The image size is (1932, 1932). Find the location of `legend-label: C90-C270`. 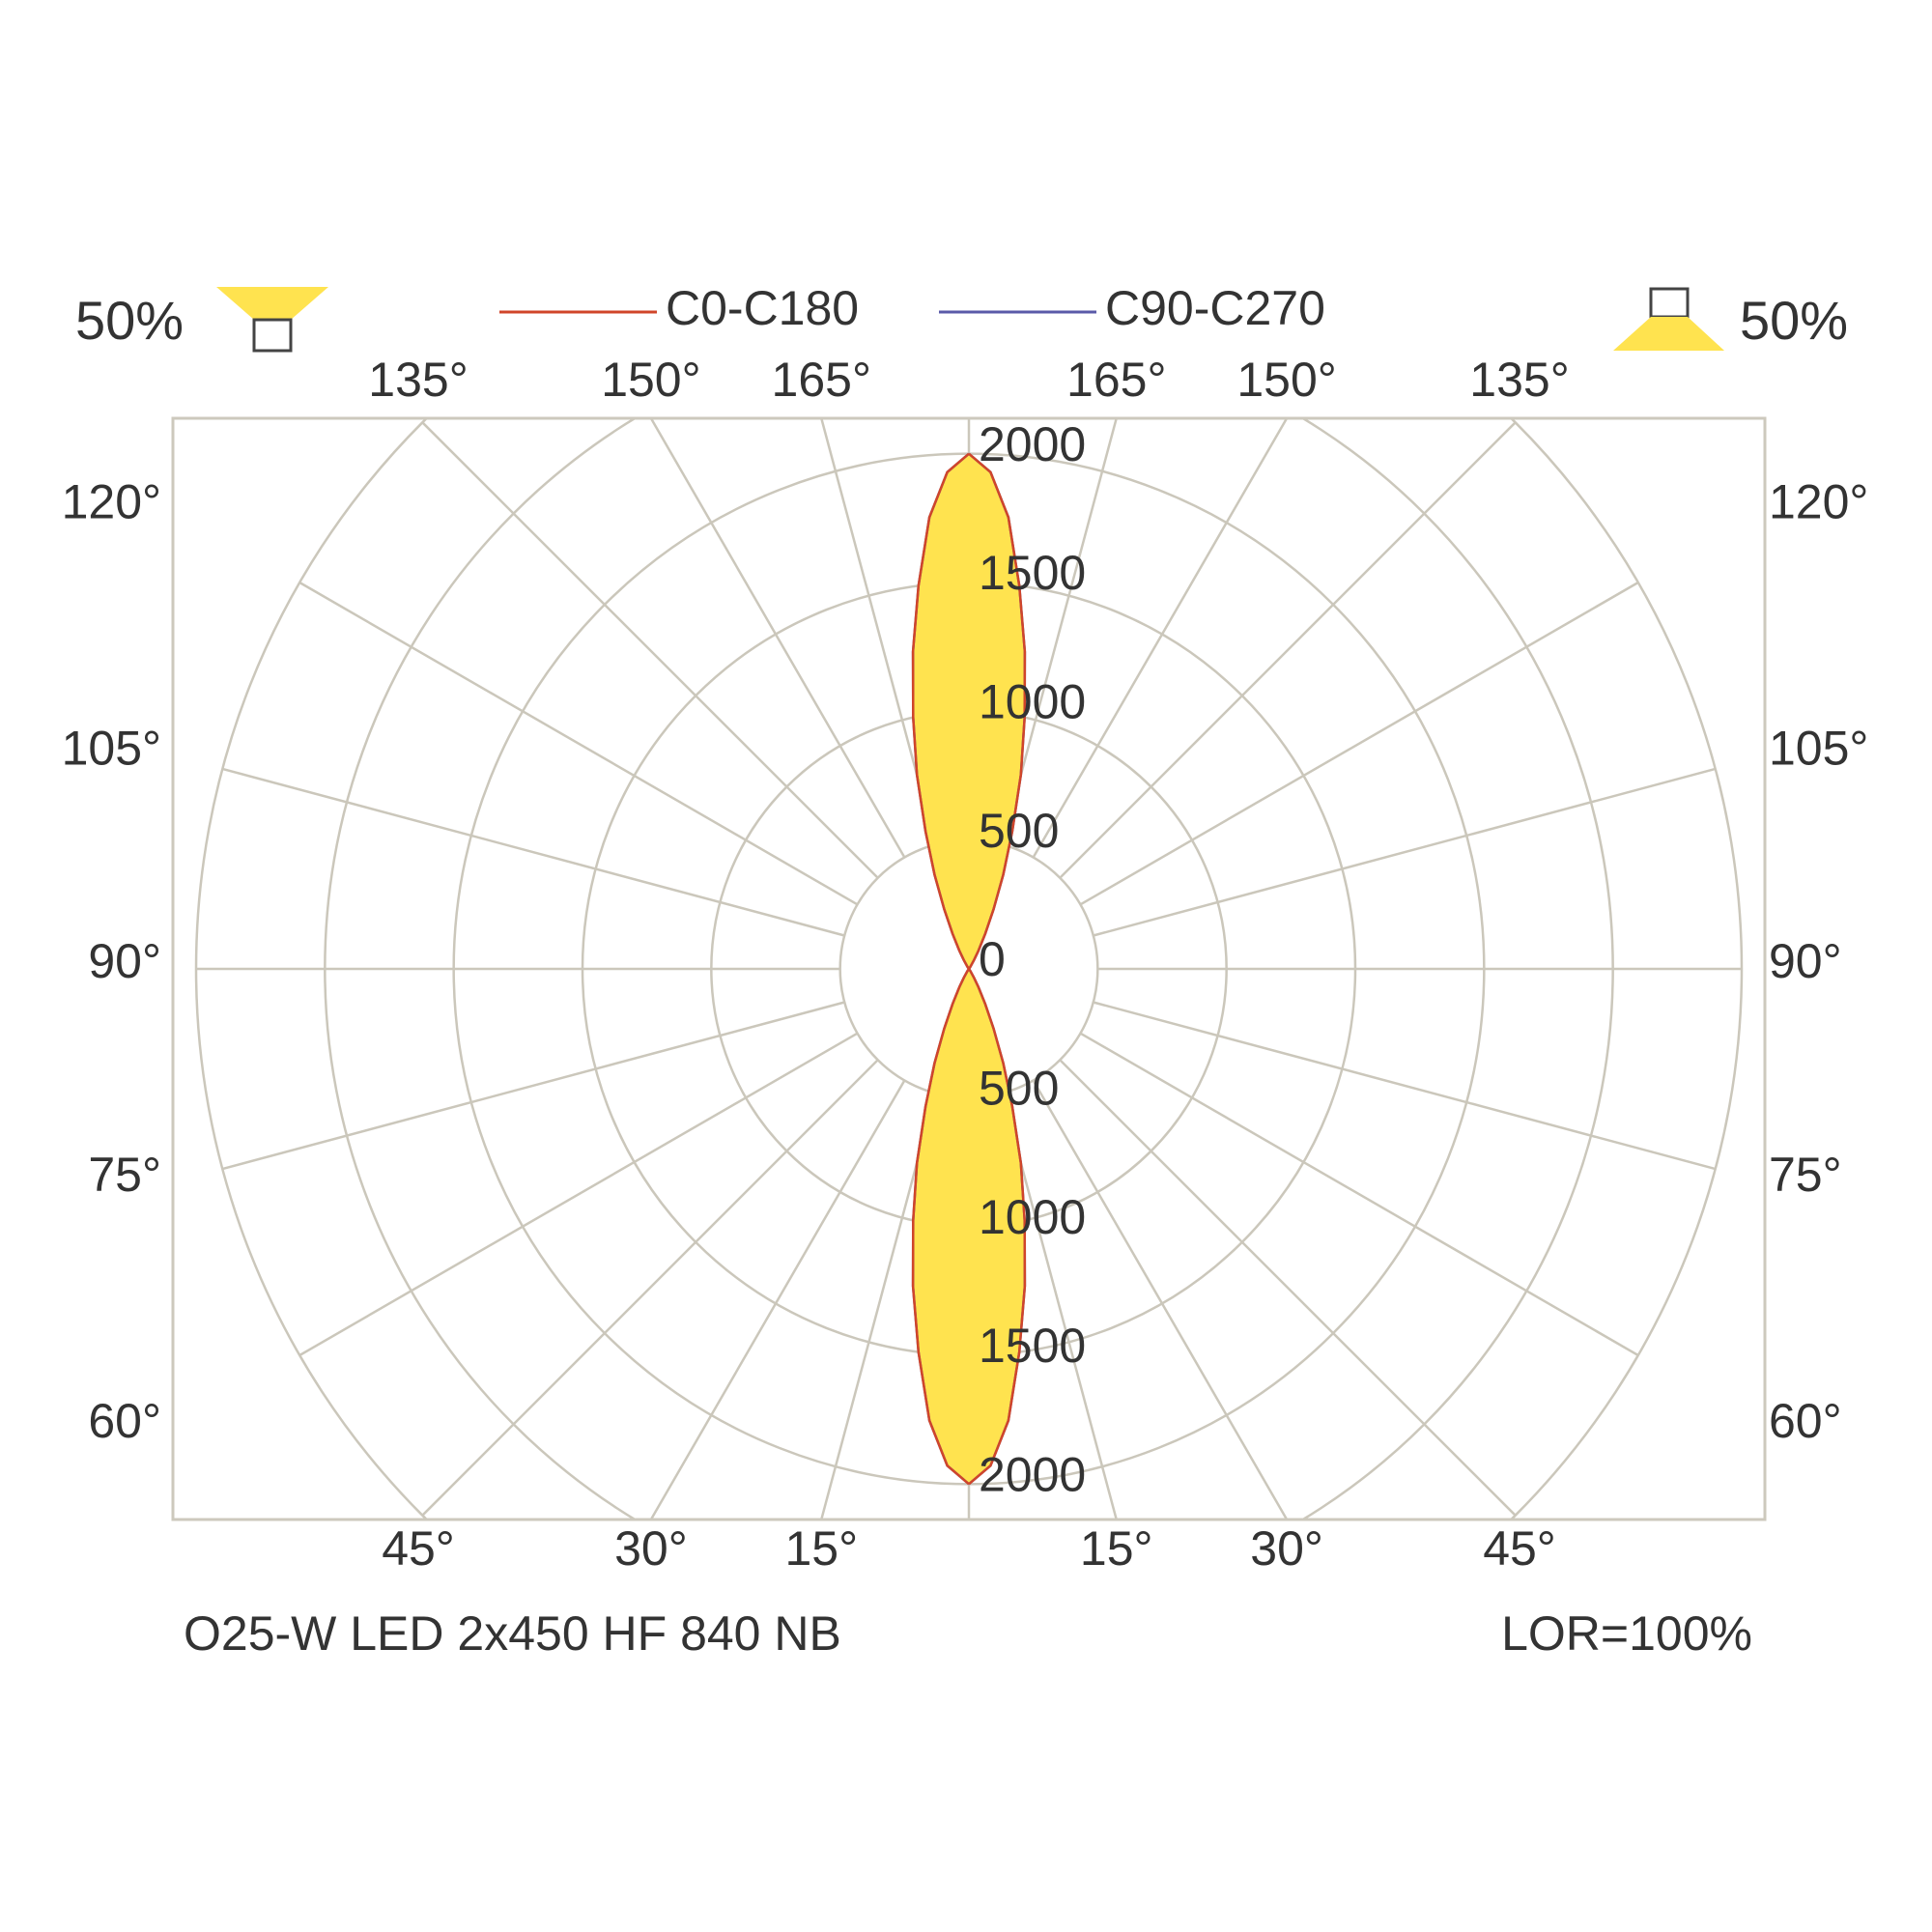

legend-label: C90-C270 is located at coordinates (1215, 308).